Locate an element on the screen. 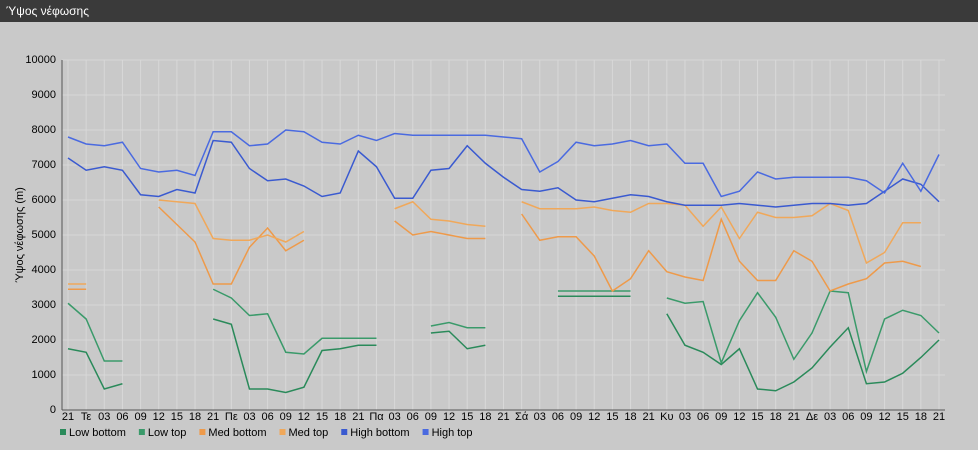 The image size is (978, 455). x-tick-label: Πε is located at coordinates (231, 417).